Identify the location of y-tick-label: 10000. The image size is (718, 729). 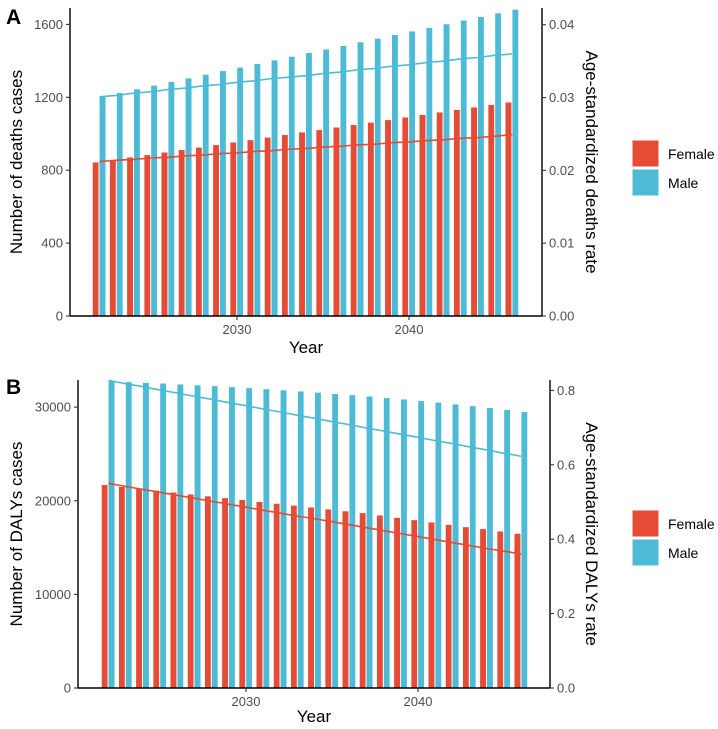
(53, 594).